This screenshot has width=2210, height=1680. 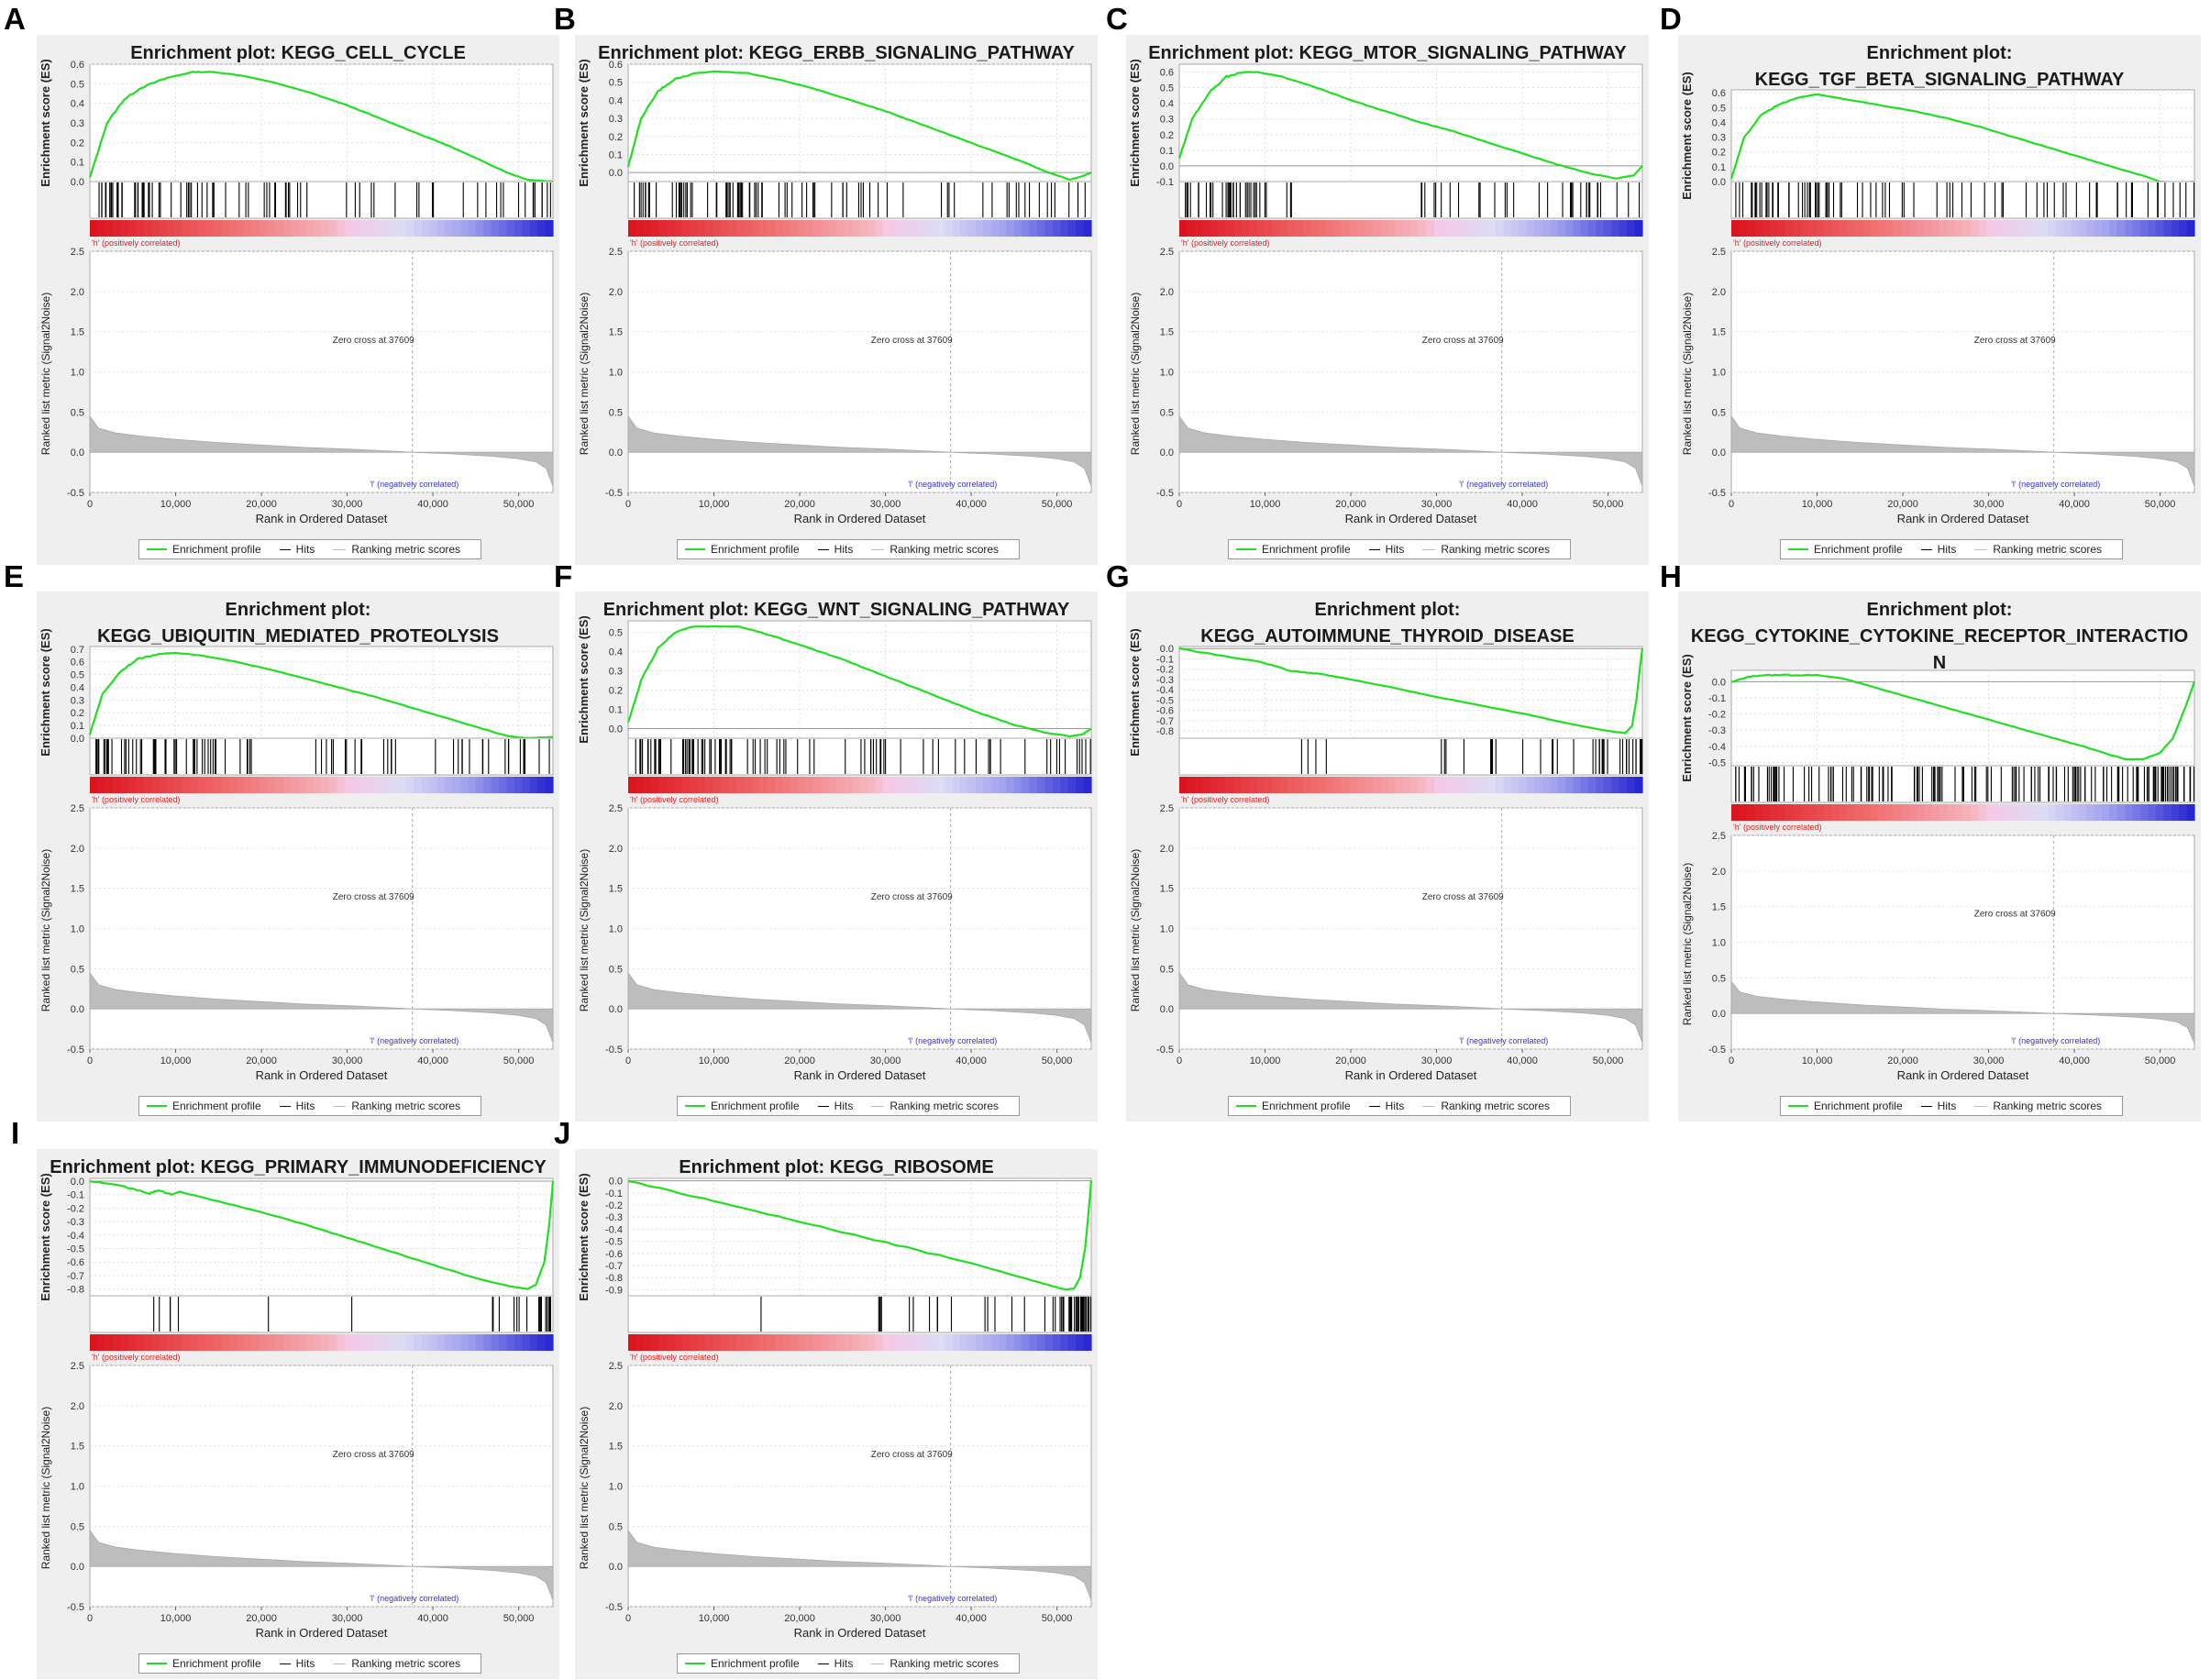 I want to click on legend-profile-label: Enrichment profile, so click(x=1306, y=549).